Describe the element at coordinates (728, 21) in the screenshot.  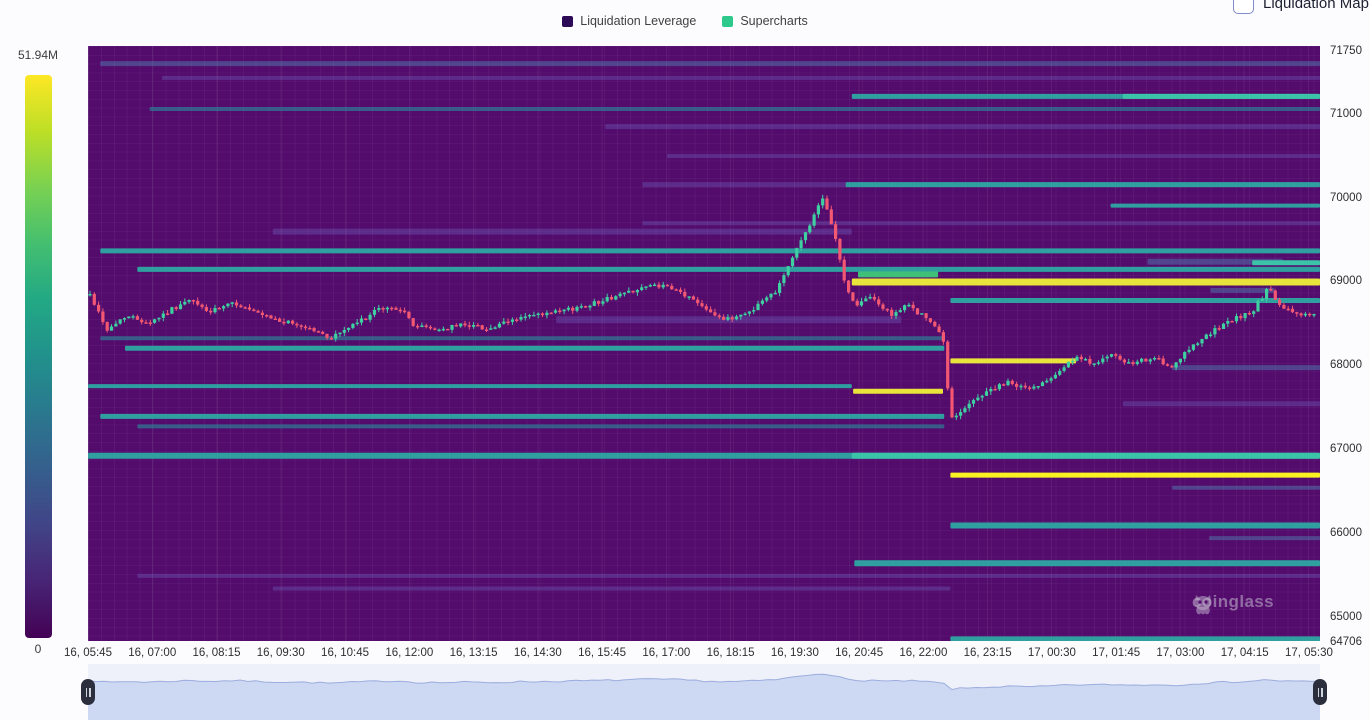
I see `legend-swatch-supercharts` at that location.